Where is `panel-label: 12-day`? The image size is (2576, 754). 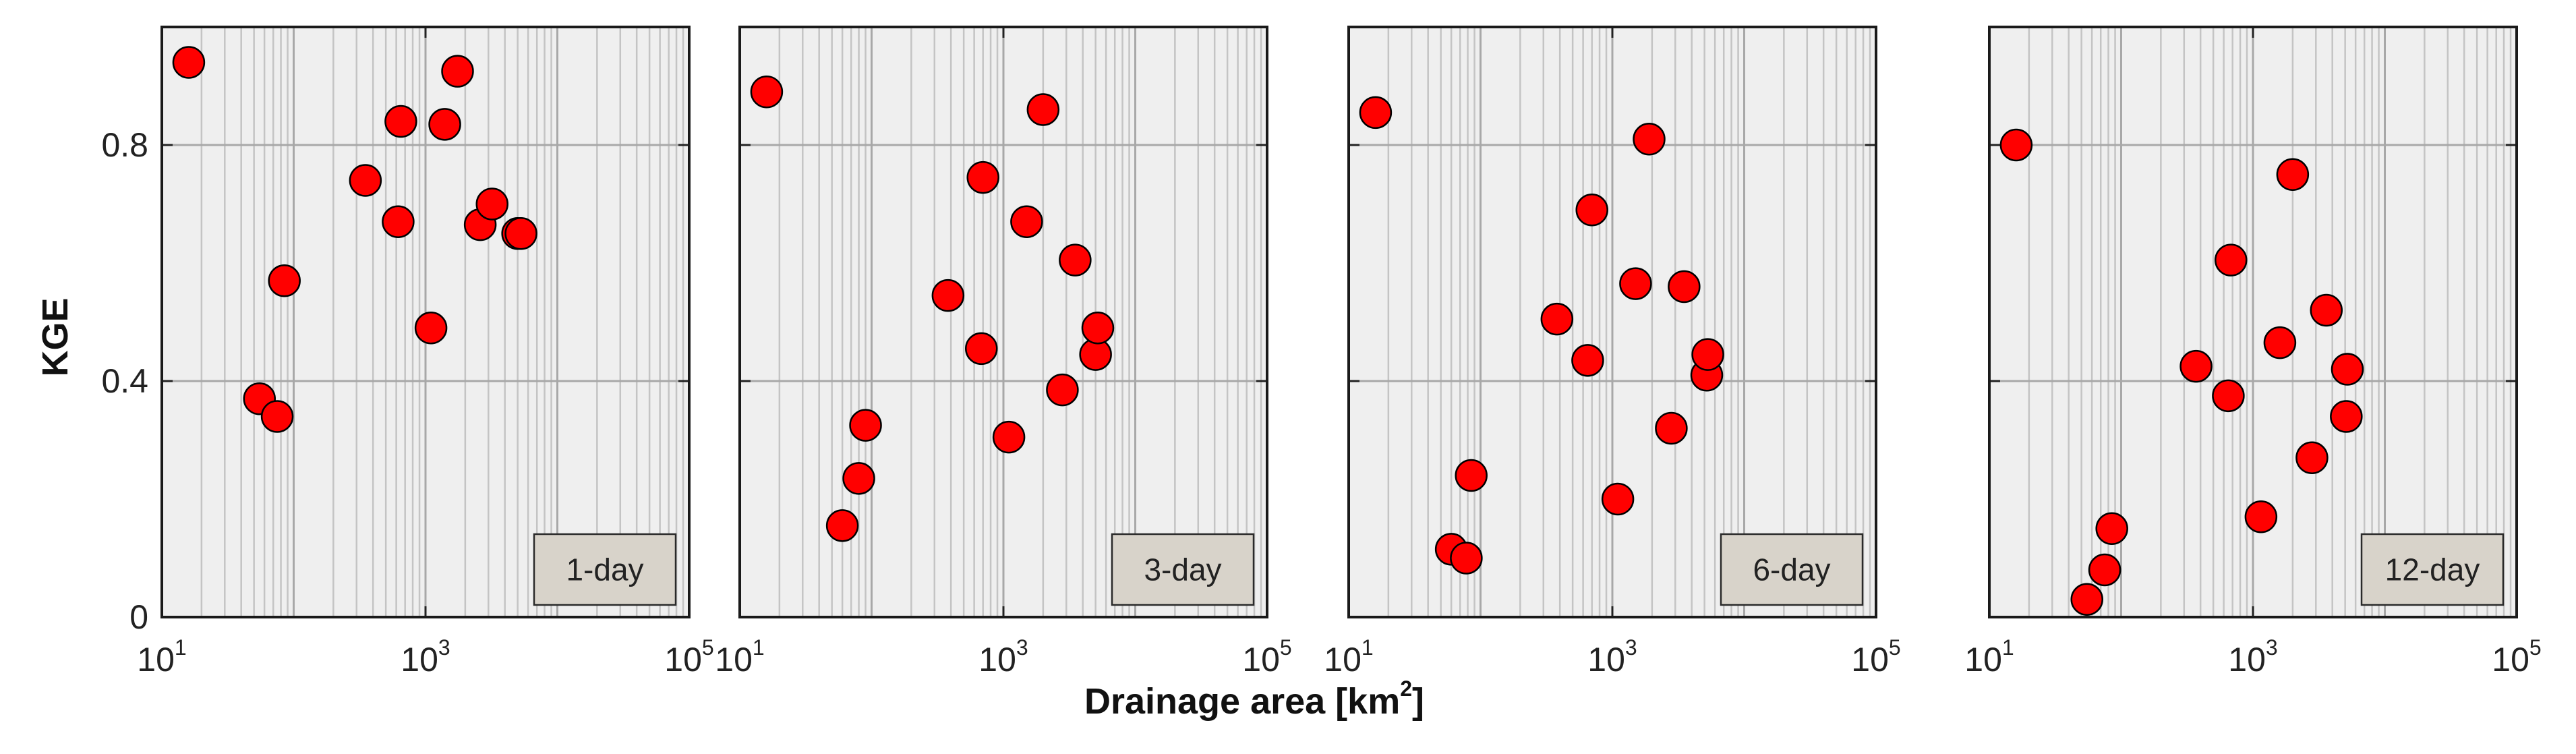 panel-label: 12-day is located at coordinates (2433, 569).